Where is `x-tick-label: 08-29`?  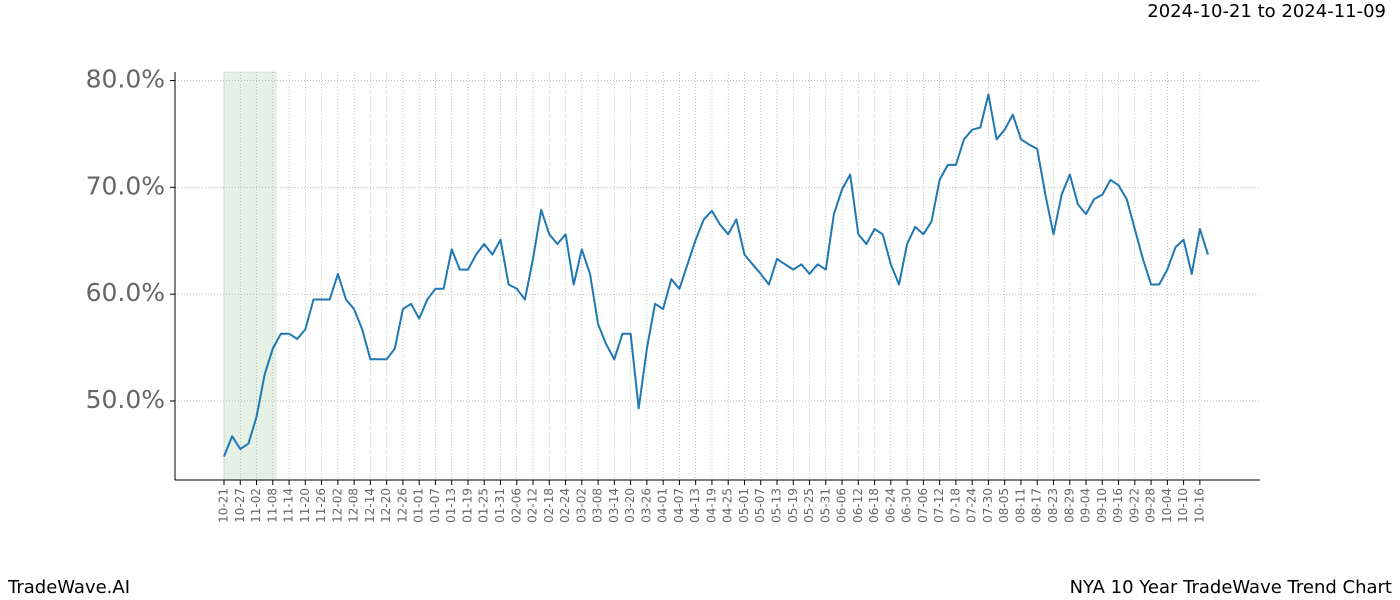 x-tick-label: 08-29 is located at coordinates (1069, 505).